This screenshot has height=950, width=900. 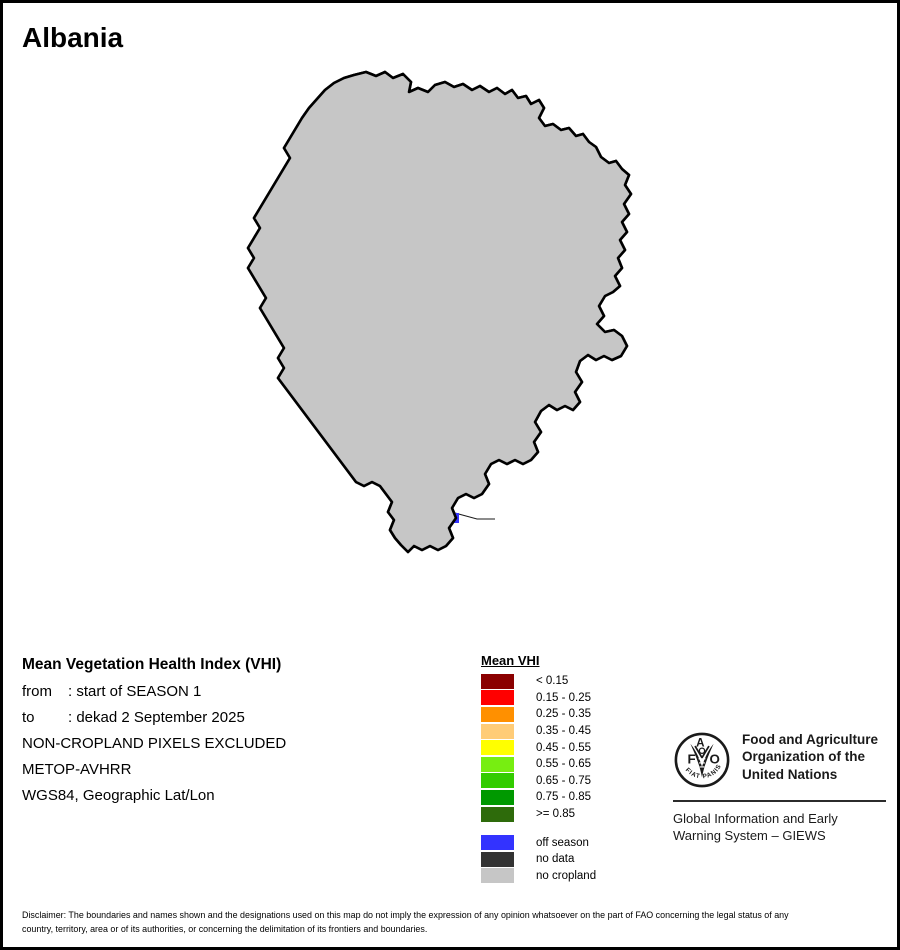 I want to click on legend-item-no-cropland: no cropland, so click(x=563, y=876).